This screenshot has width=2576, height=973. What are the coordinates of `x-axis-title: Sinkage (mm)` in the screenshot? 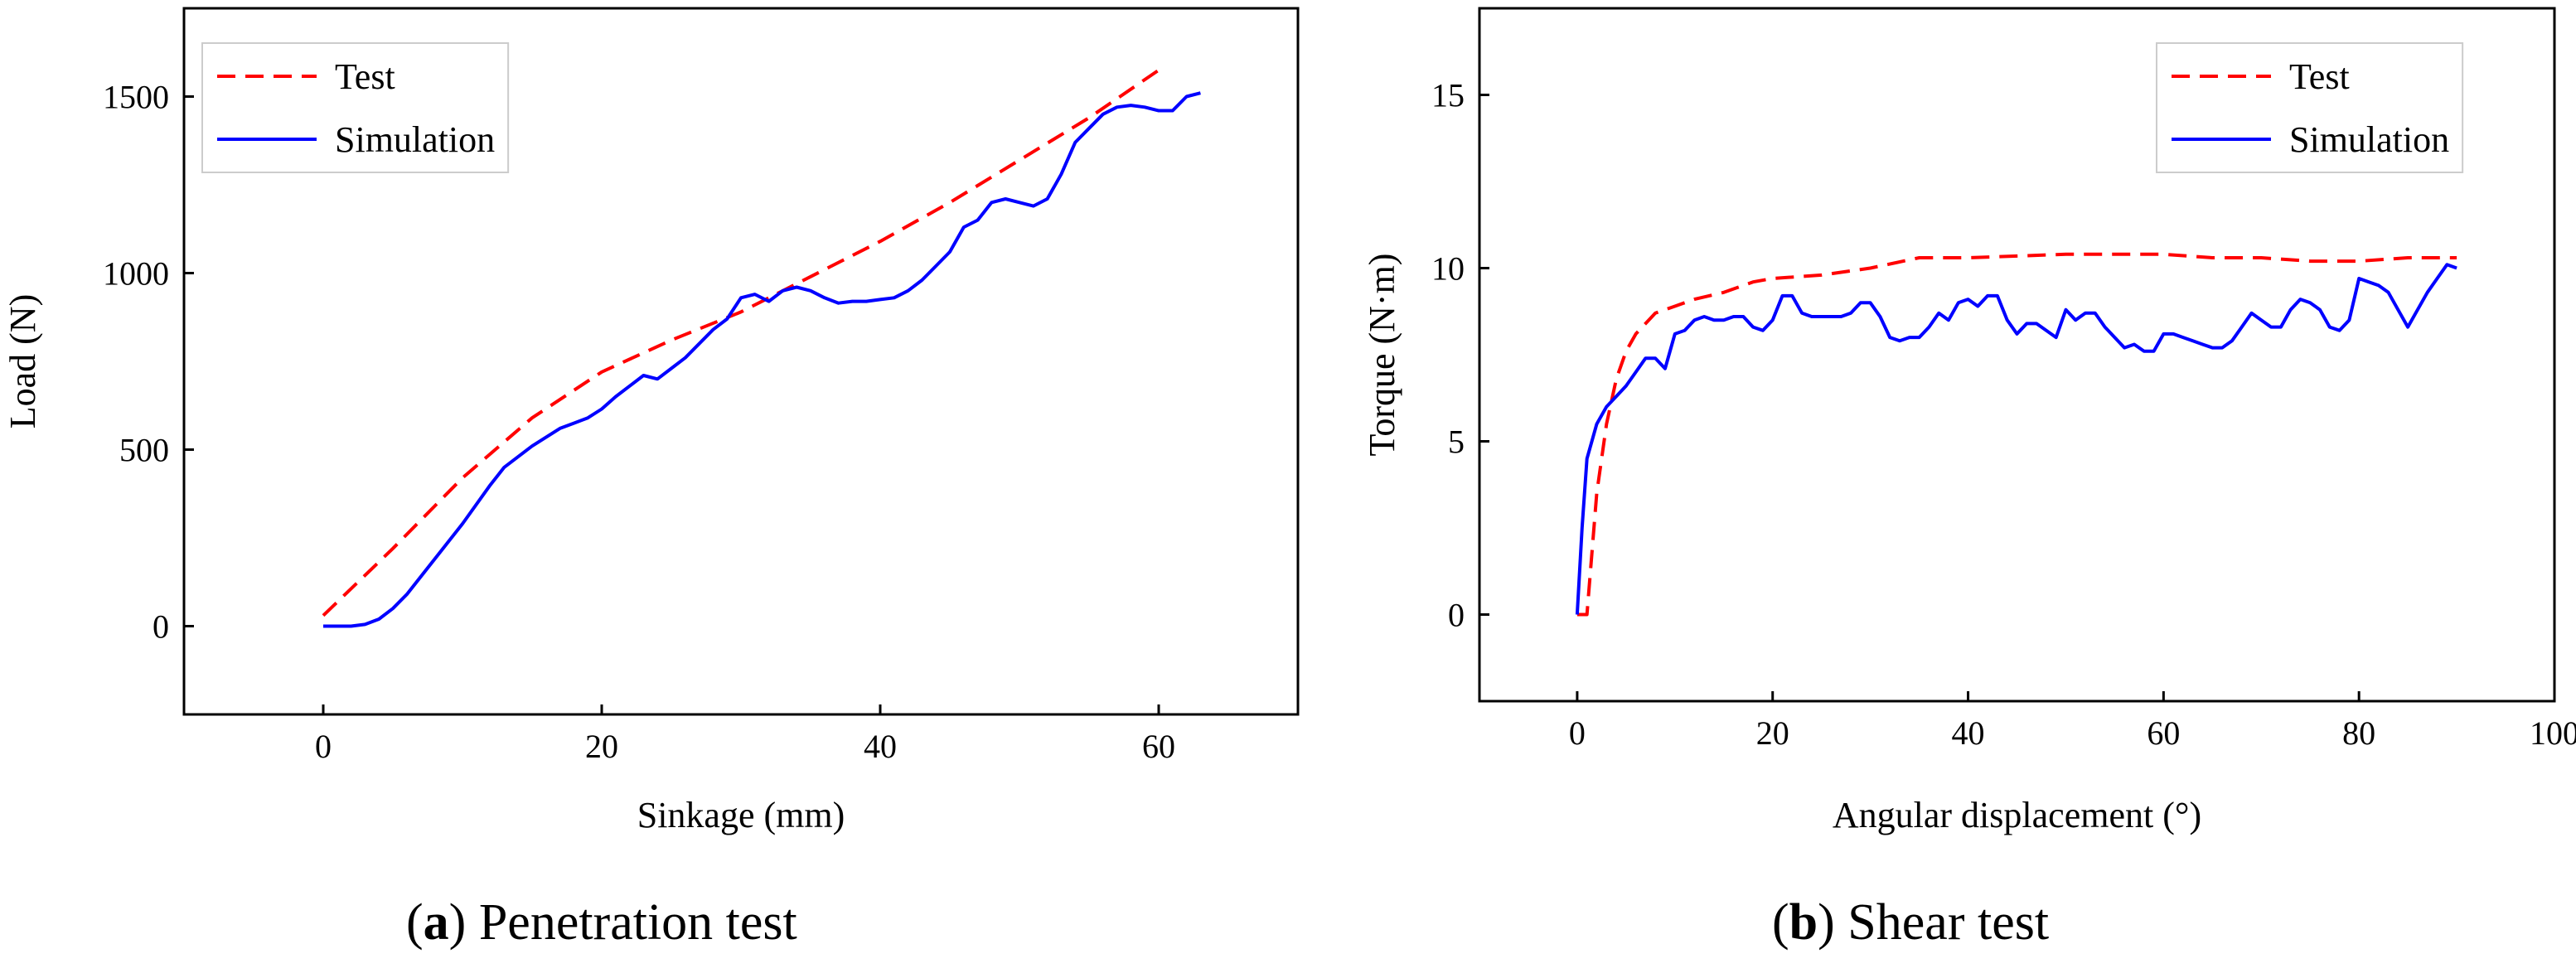 It's located at (741, 815).